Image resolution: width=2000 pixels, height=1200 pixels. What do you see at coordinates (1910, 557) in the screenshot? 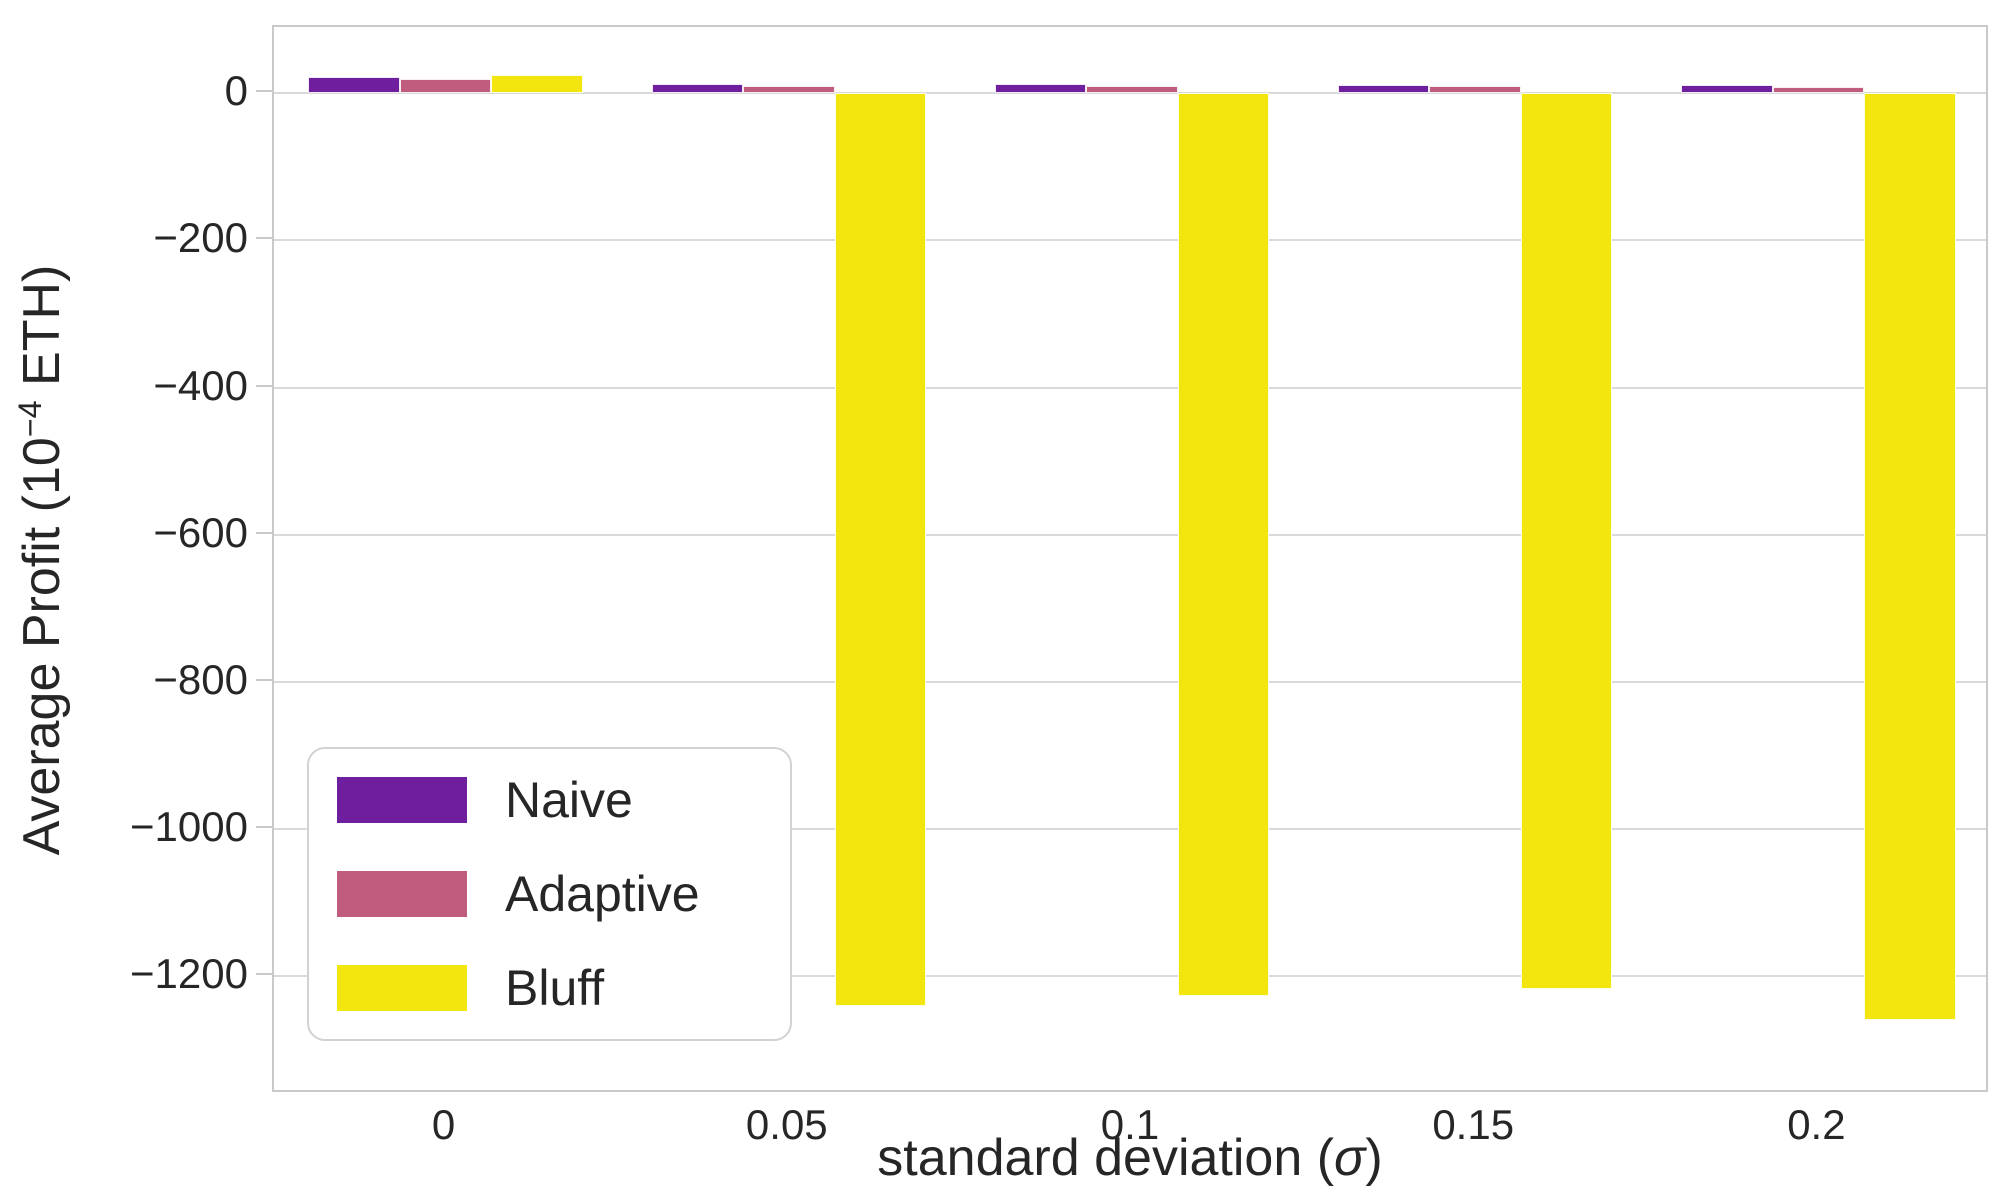
I see `bar-bluff-0.2` at bounding box center [1910, 557].